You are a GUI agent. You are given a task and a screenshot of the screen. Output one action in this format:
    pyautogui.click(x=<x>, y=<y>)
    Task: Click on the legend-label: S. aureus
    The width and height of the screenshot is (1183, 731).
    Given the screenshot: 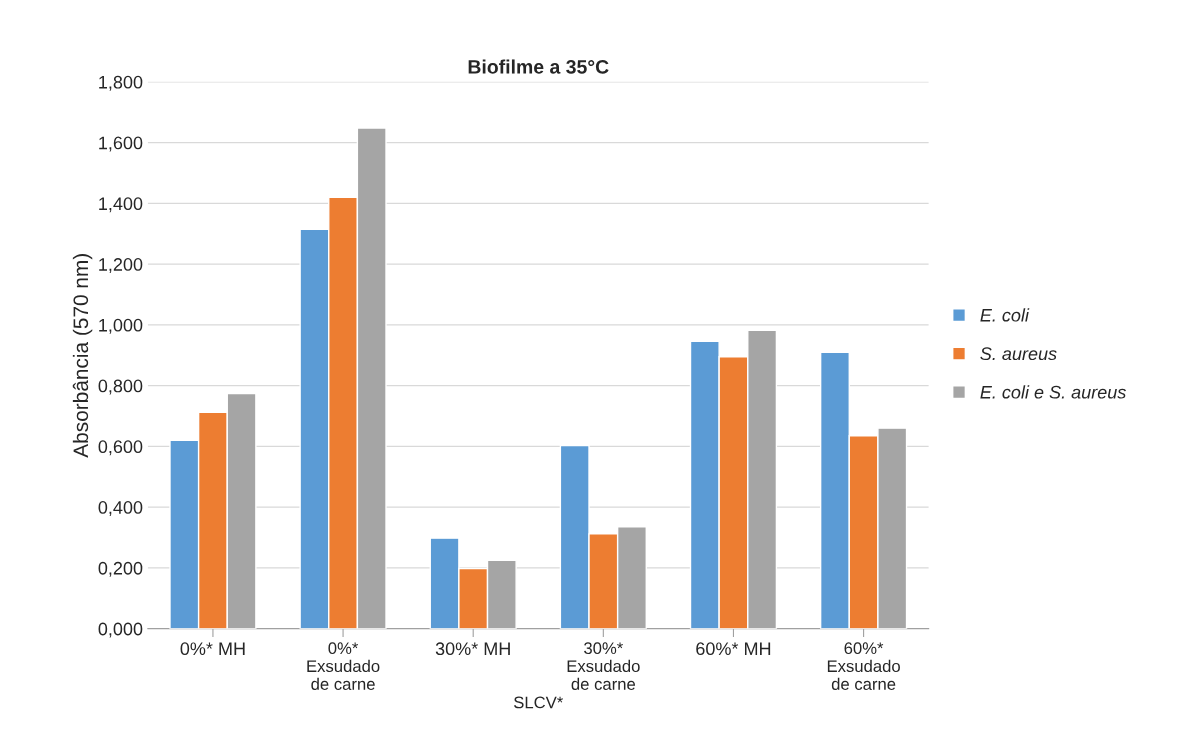 What is the action you would take?
    pyautogui.click(x=1018, y=354)
    